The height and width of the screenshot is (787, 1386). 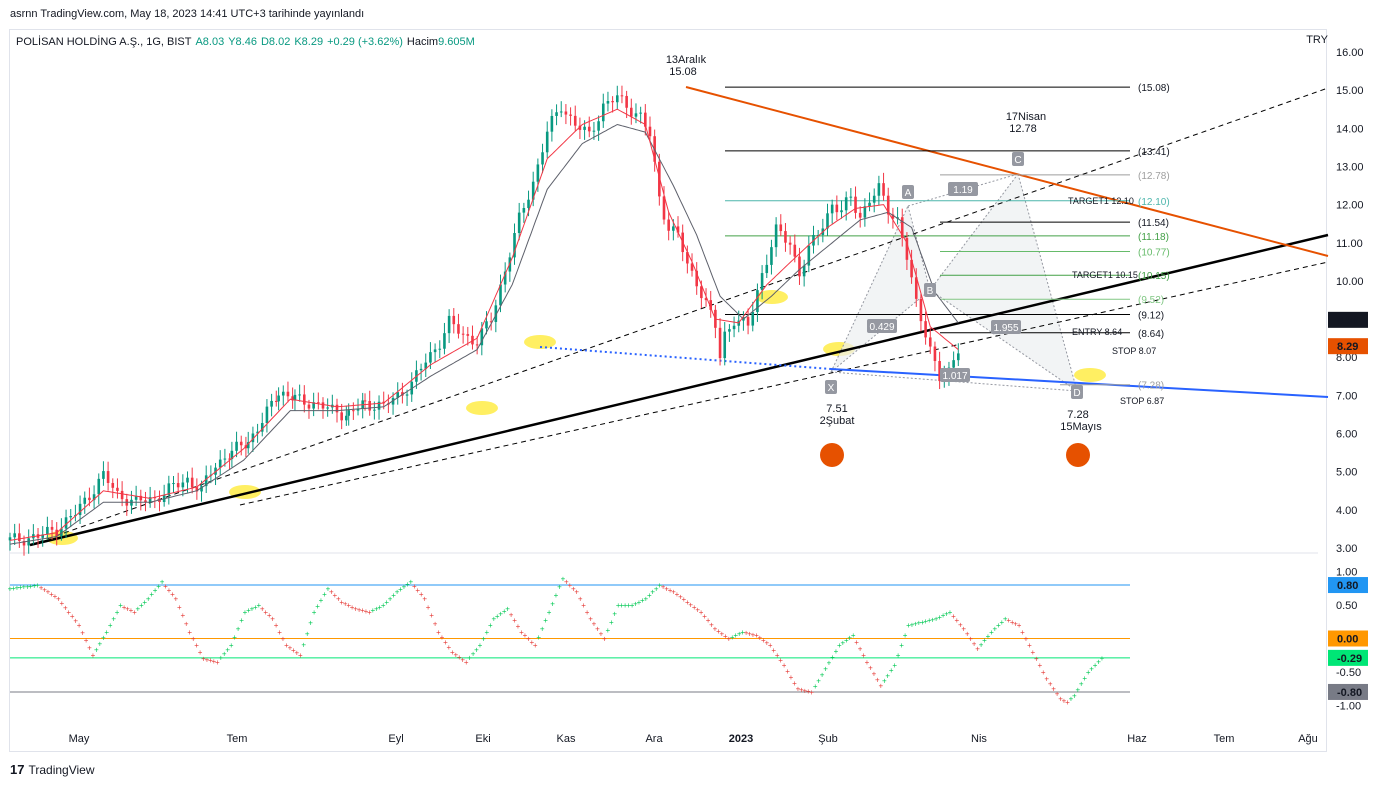 I want to click on pattern-leg, so click(x=974, y=232).